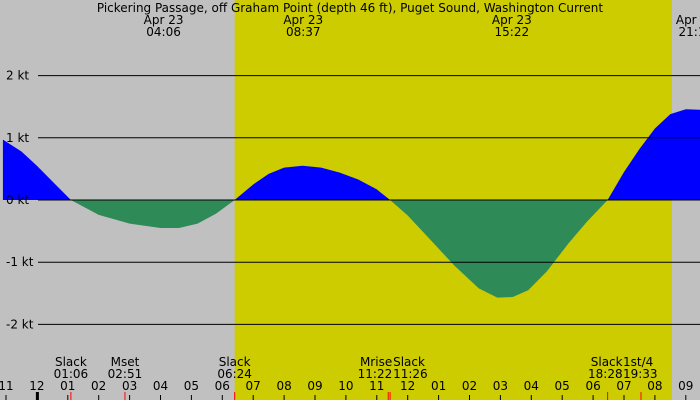  I want to click on extreme-time-label: 08:37, so click(303, 32).